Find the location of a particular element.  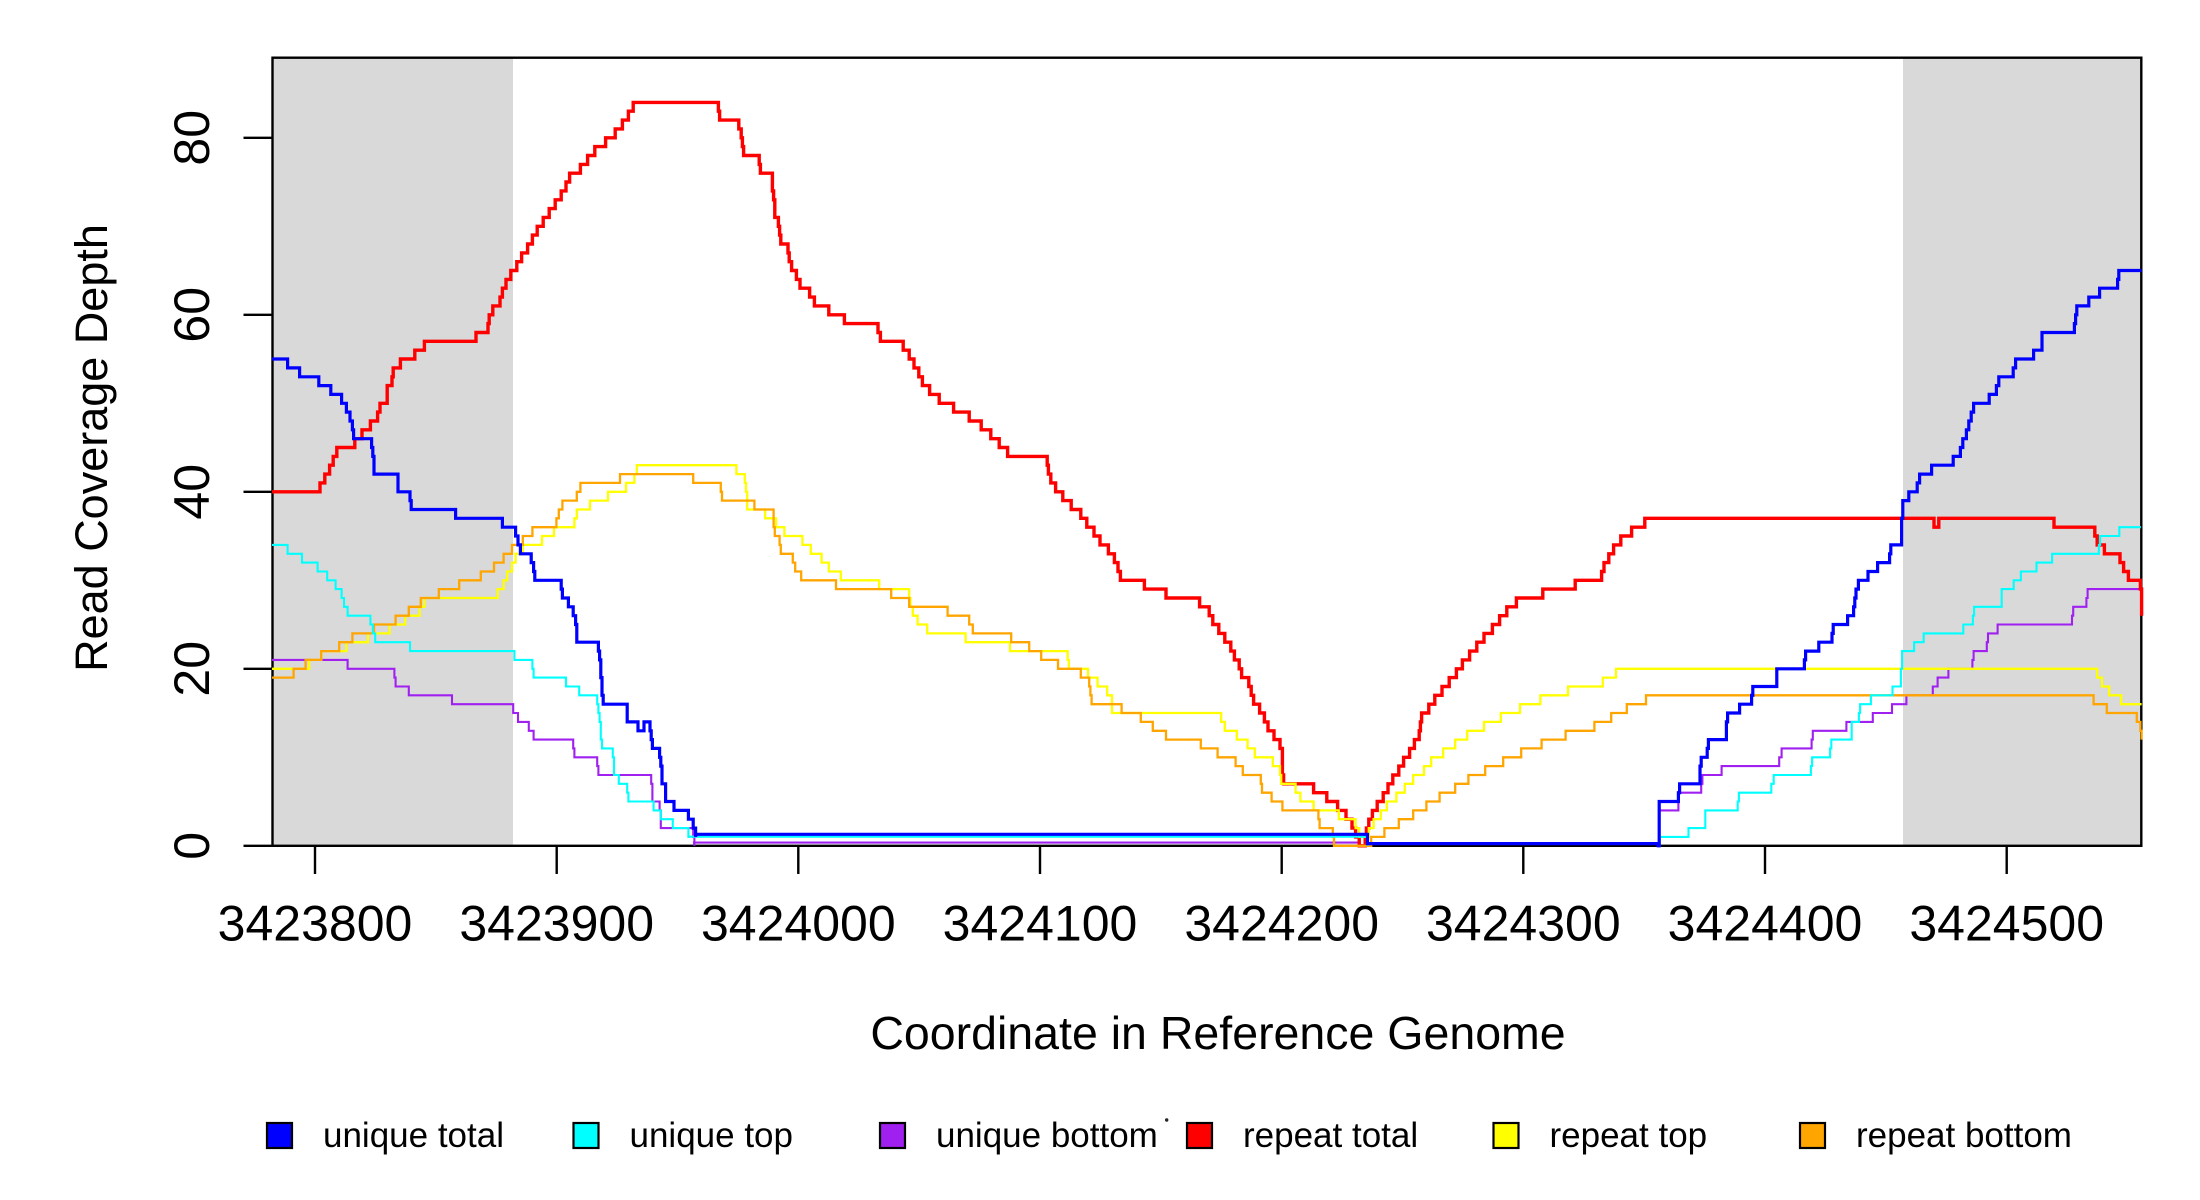

svg-text: 3424500 is located at coordinates (2006, 924).